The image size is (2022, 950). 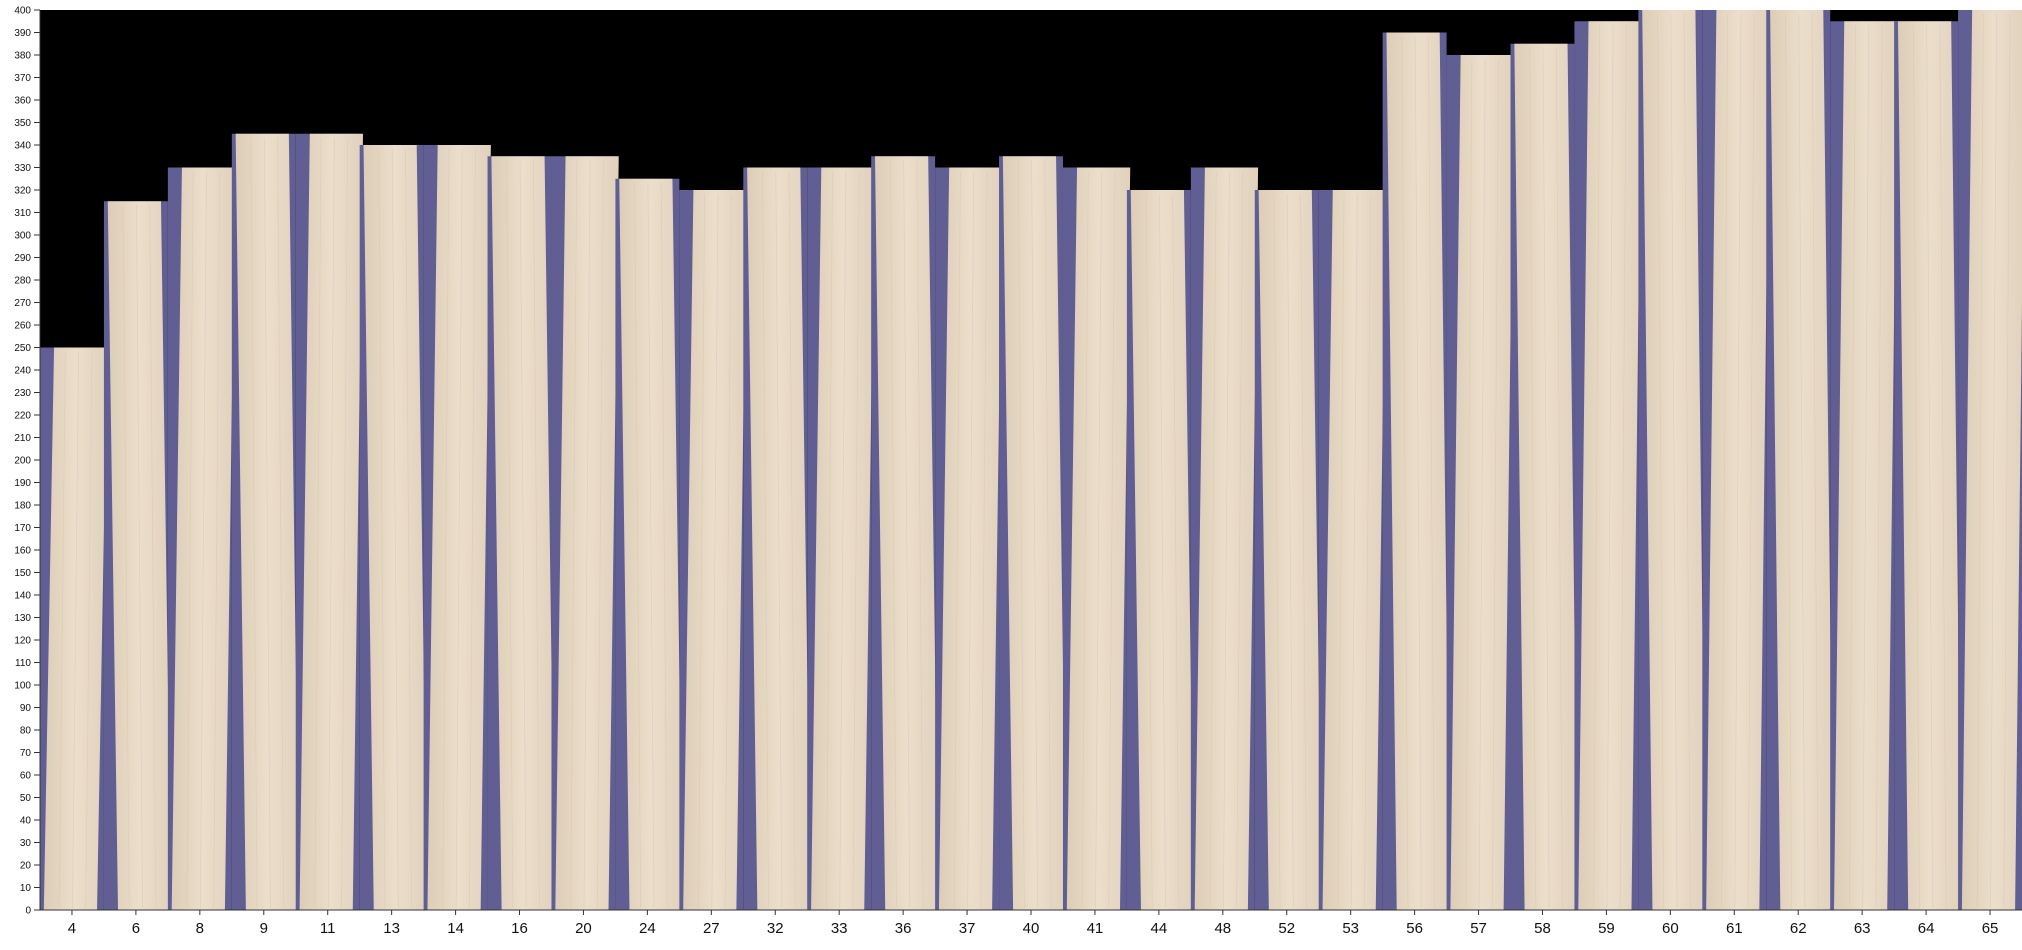 I want to click on x-tick-label: 16, so click(x=519, y=928).